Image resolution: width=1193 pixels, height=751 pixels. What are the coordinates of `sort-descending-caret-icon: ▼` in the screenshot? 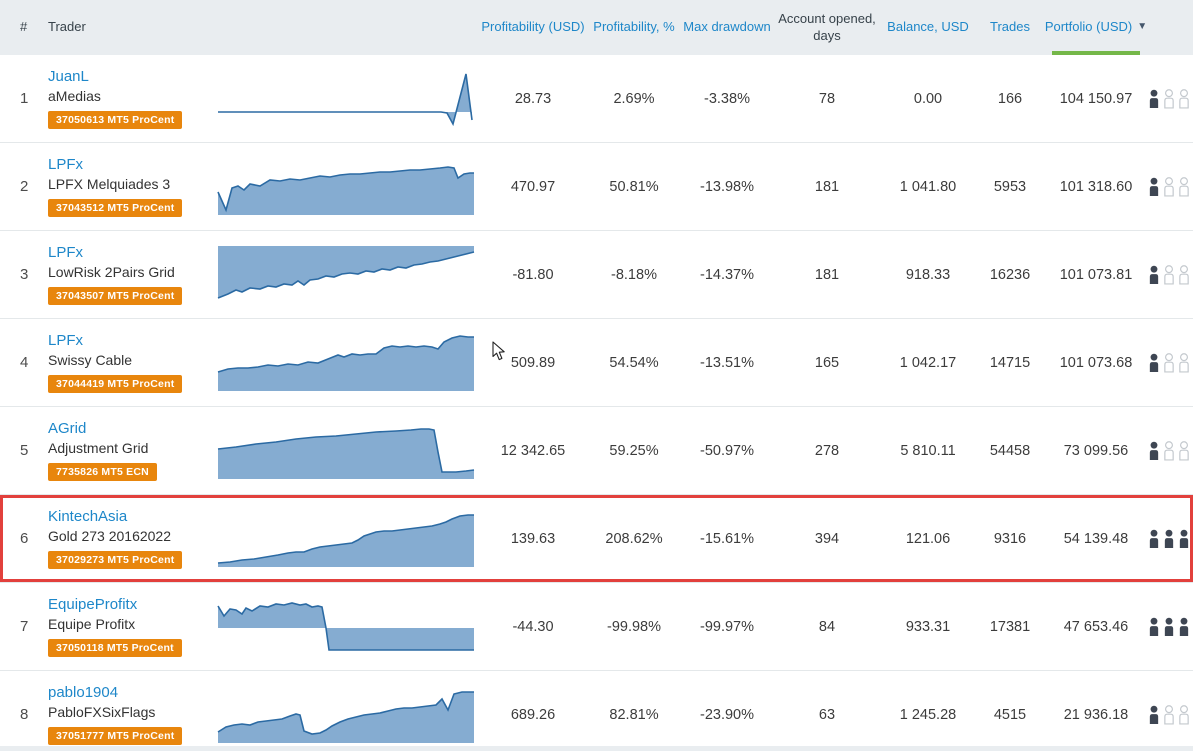 It's located at (1142, 27).